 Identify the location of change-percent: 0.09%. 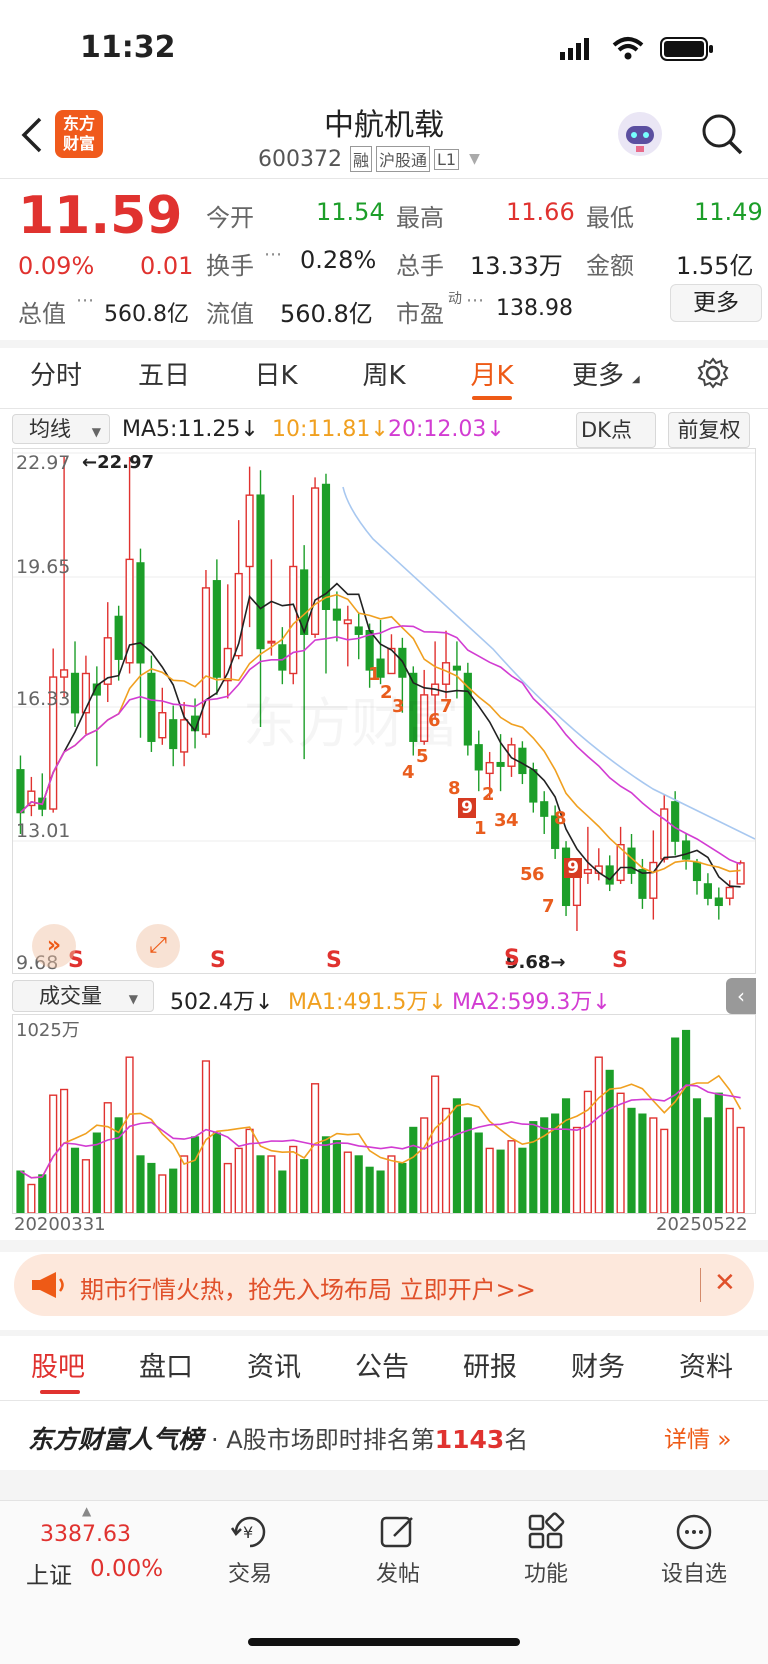
(56, 266).